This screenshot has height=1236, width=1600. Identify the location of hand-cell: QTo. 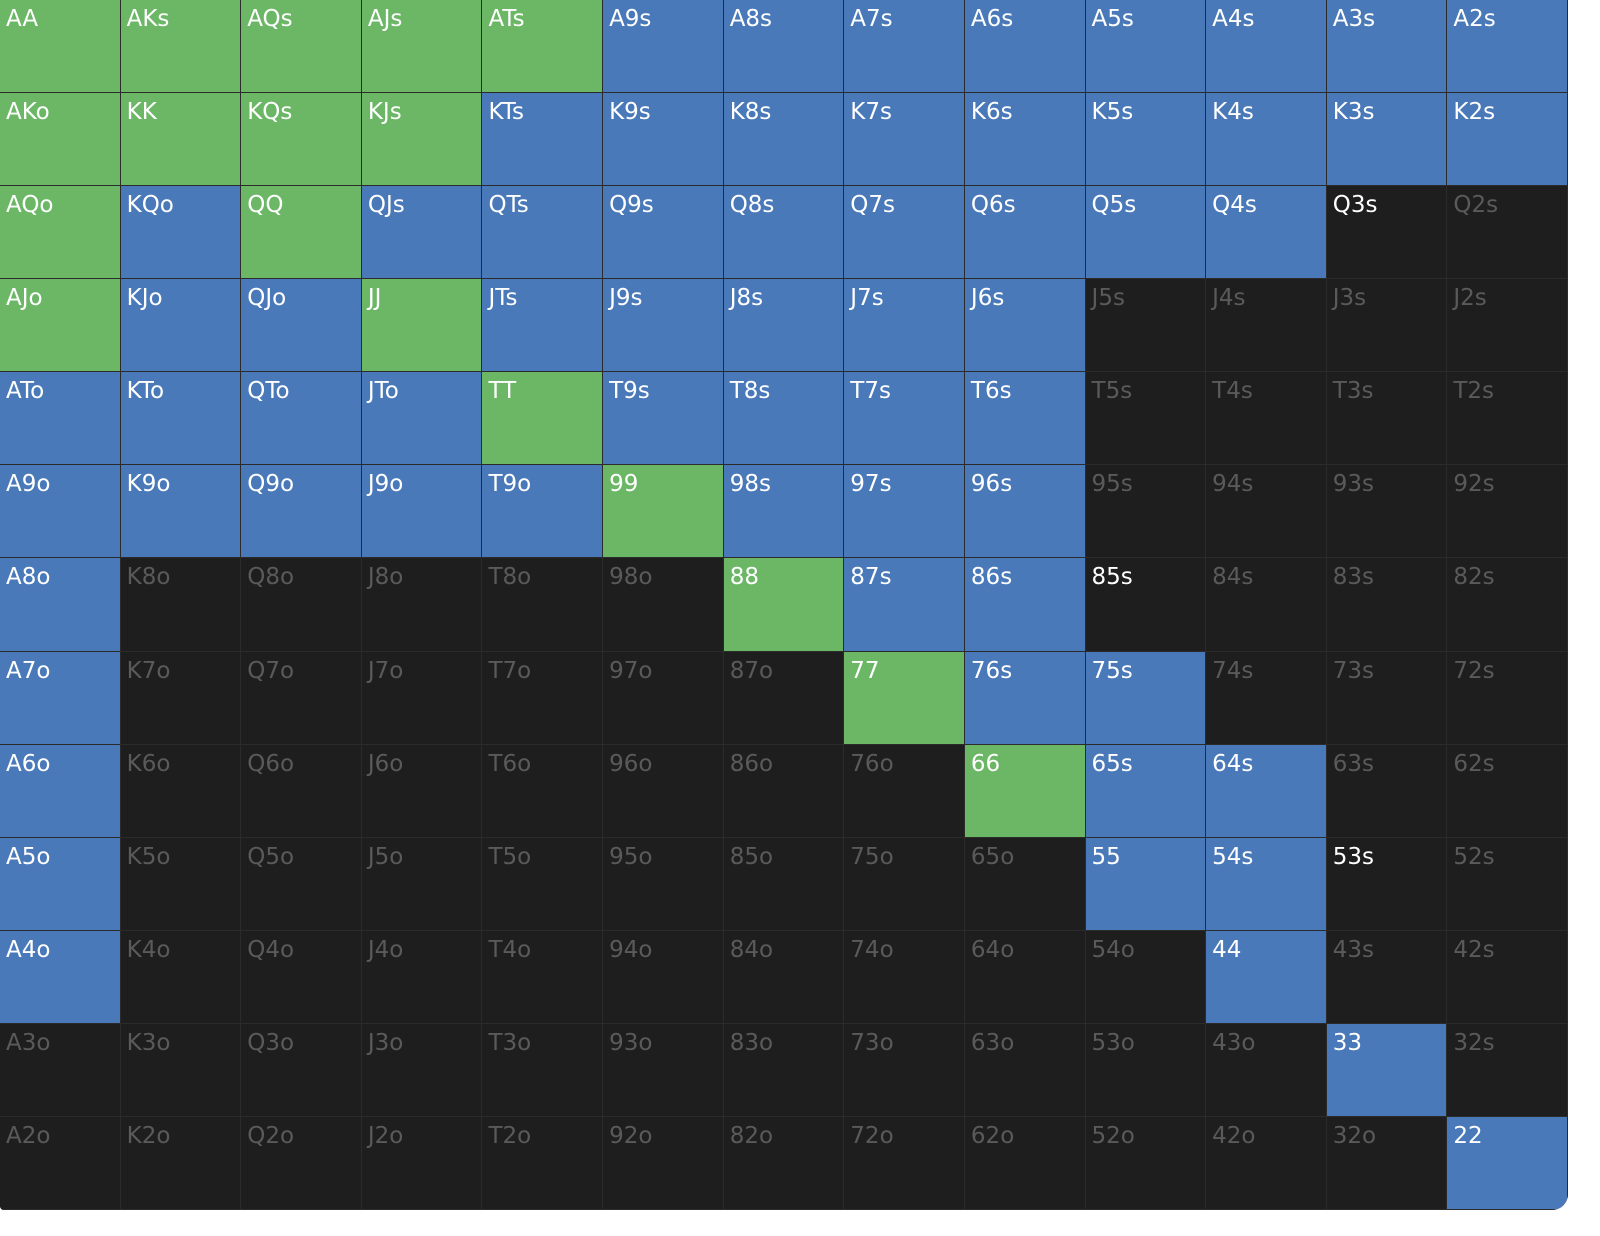
(301, 419).